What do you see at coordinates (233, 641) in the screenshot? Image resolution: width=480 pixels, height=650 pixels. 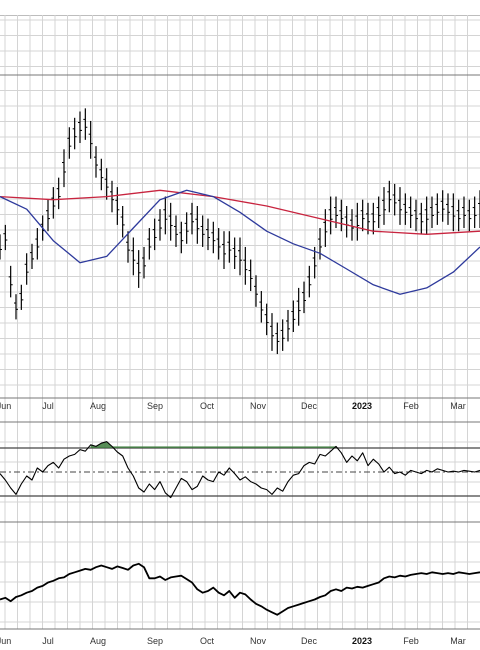 I see `x-axis-labels-bottom: Jun Jul Aug Sep Oct Nov Dec 2023 Feb Mar` at bounding box center [233, 641].